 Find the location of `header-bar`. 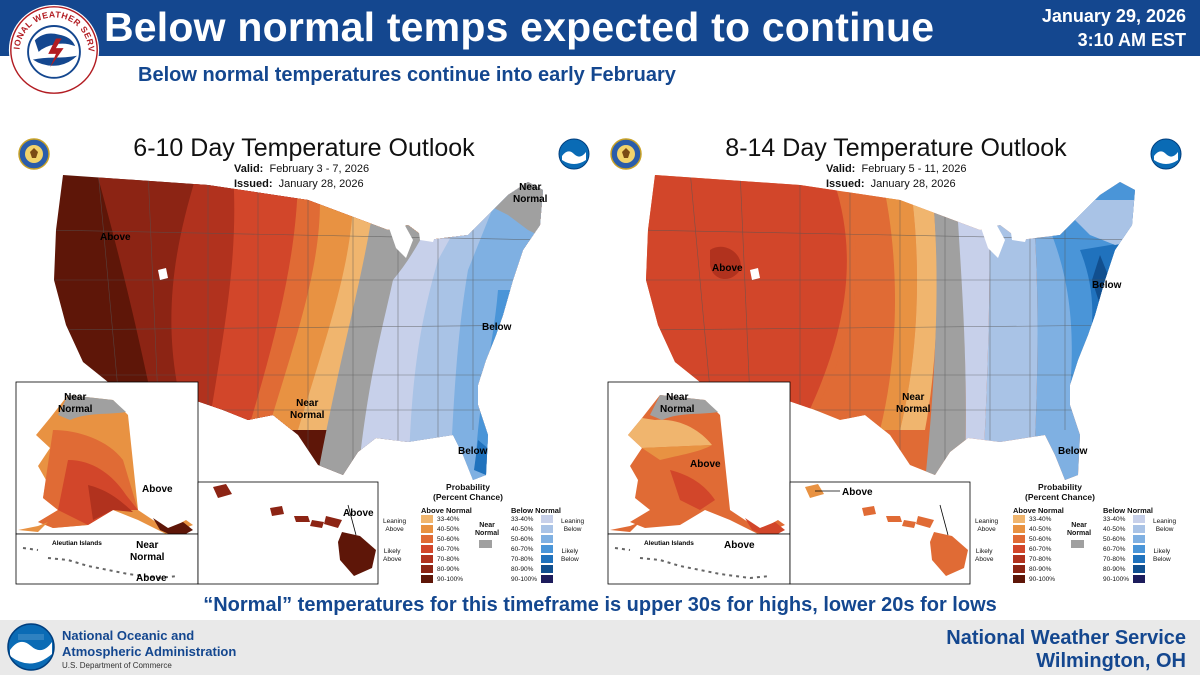

header-bar is located at coordinates (600, 28).